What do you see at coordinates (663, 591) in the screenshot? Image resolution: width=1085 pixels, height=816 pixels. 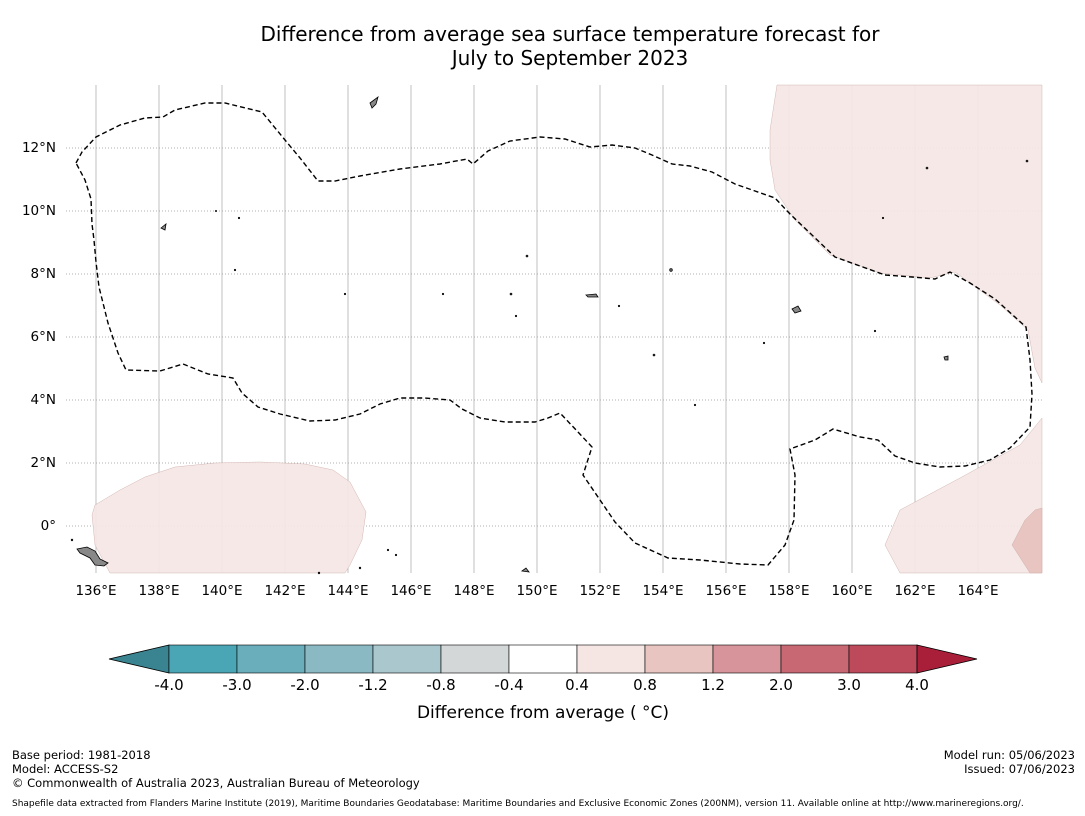 I see `lon-label: 154°E` at bounding box center [663, 591].